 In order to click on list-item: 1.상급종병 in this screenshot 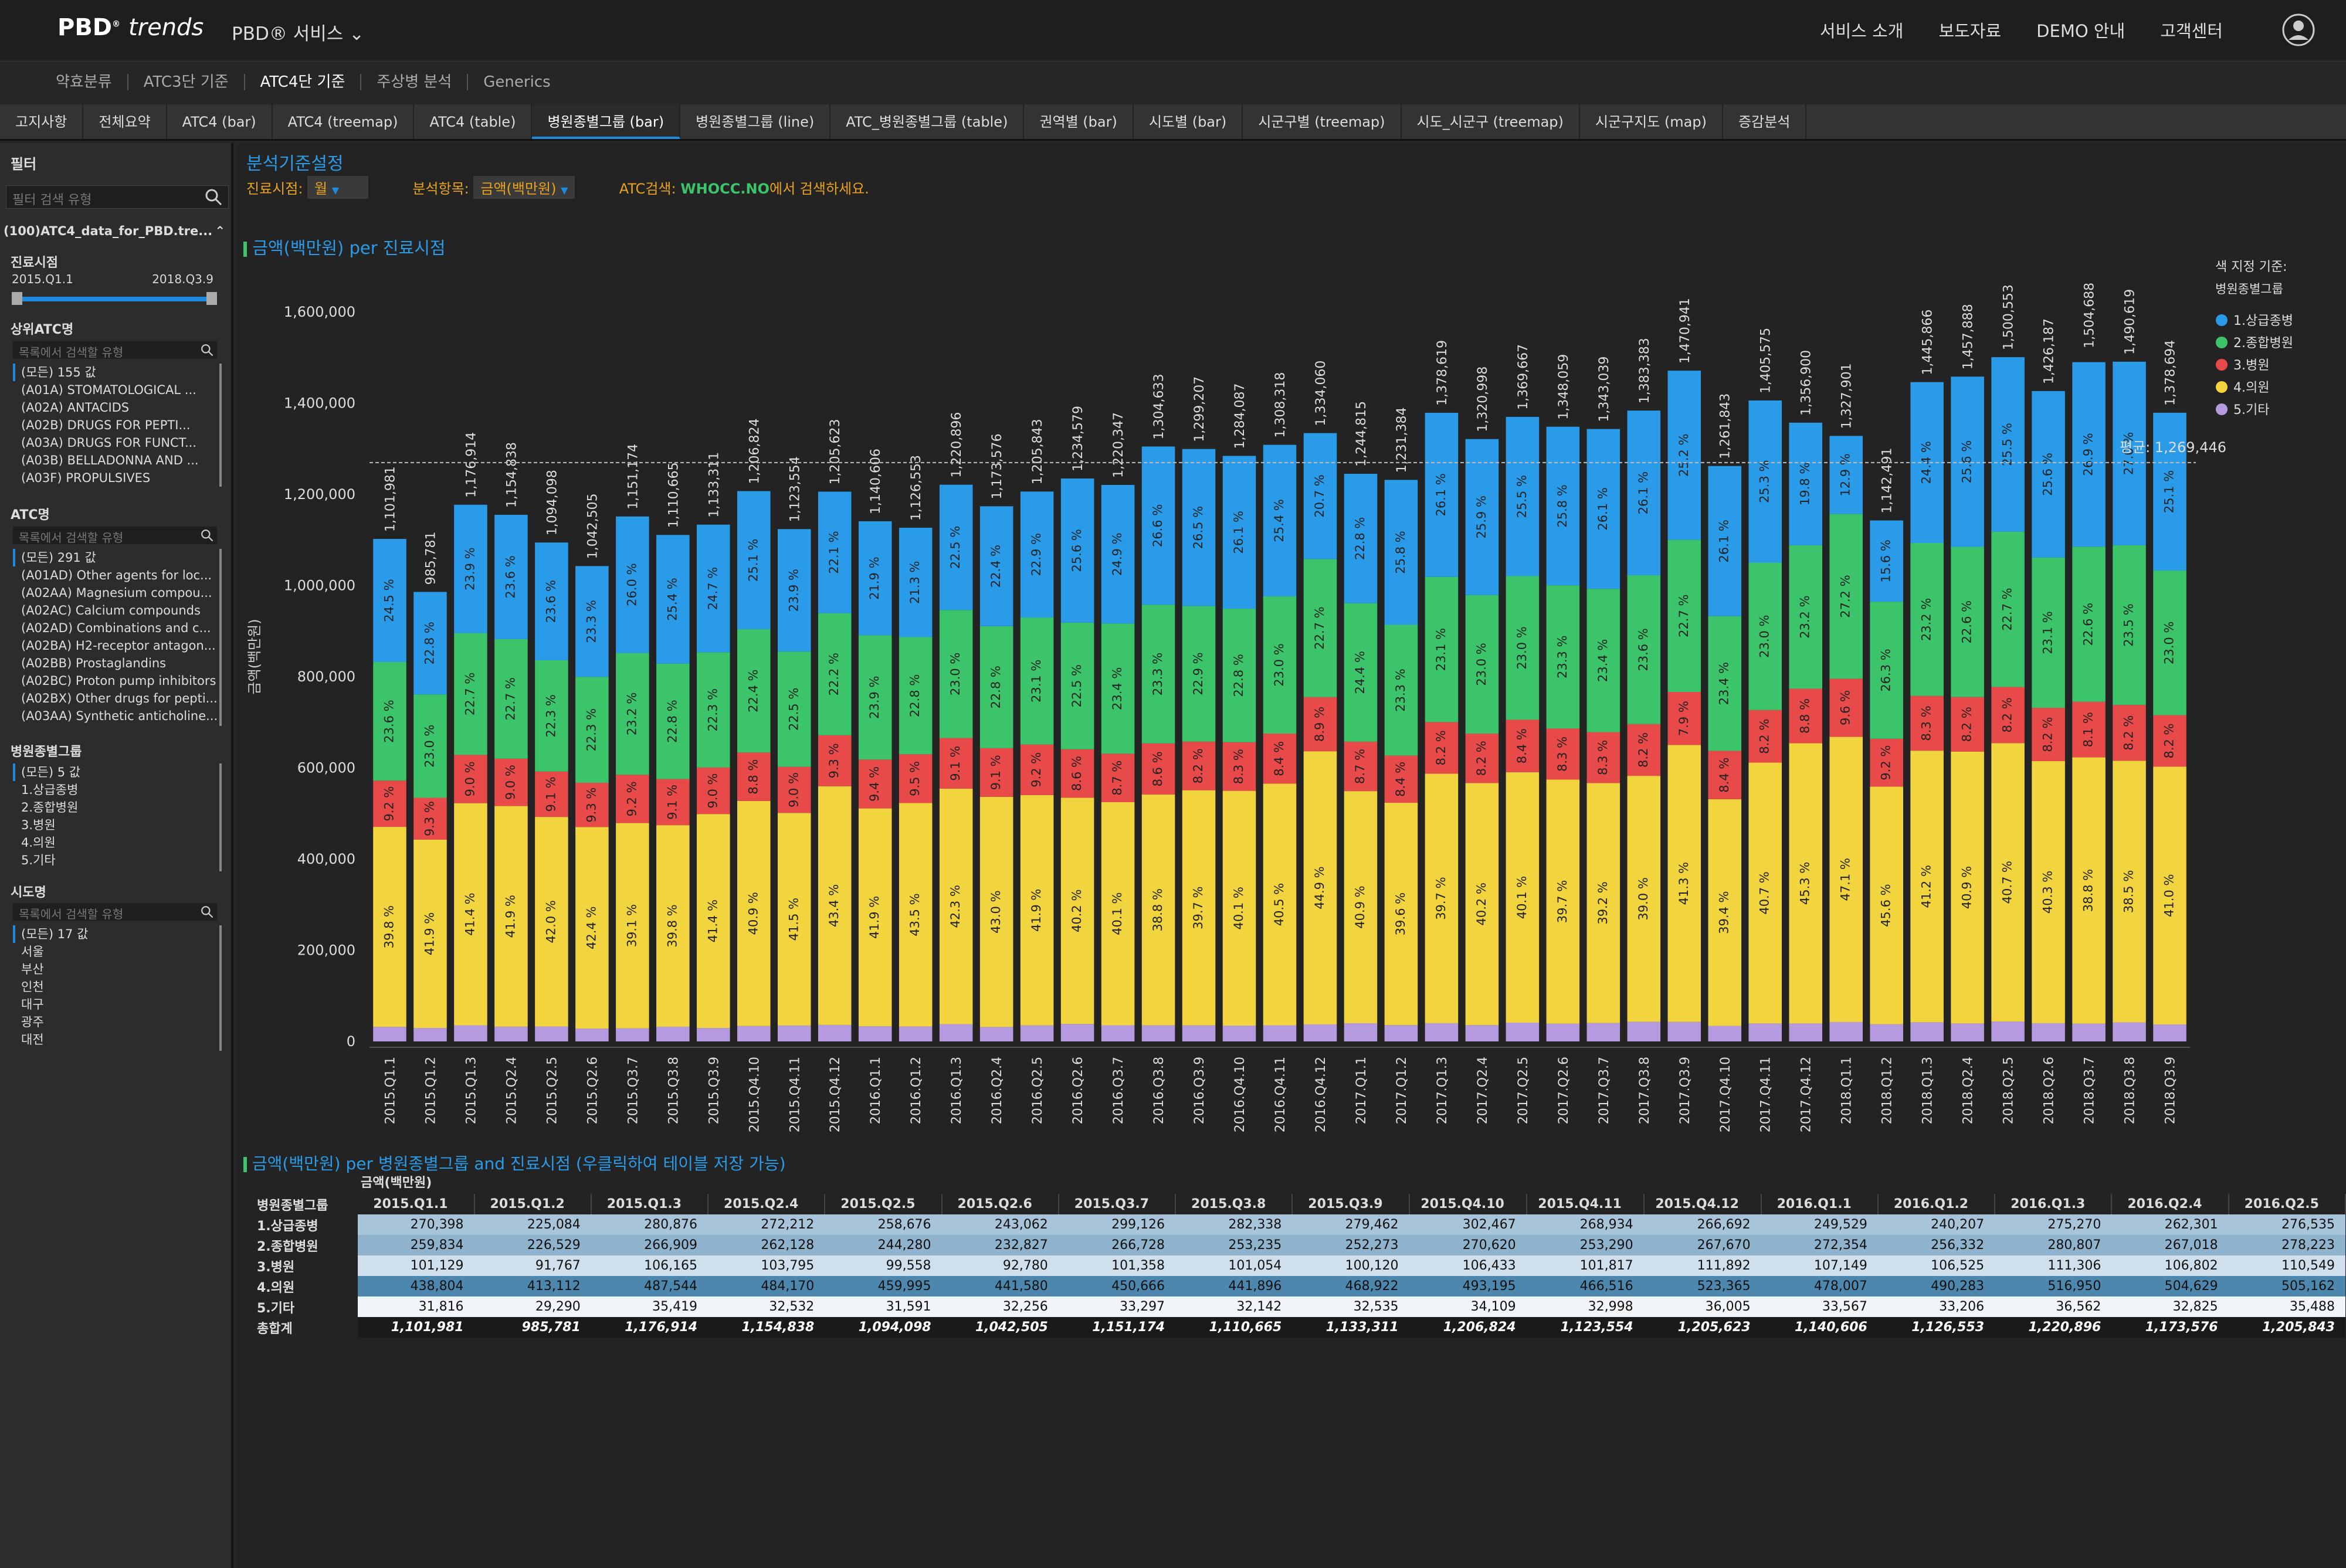, I will do `click(50, 790)`.